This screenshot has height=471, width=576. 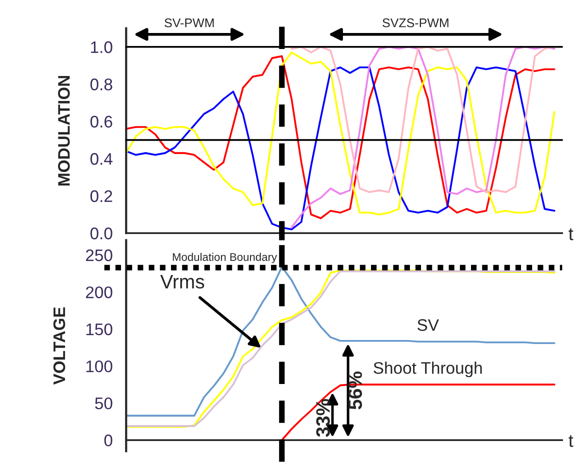 What do you see at coordinates (323, 417) in the screenshot?
I see `annotation: 33%` at bounding box center [323, 417].